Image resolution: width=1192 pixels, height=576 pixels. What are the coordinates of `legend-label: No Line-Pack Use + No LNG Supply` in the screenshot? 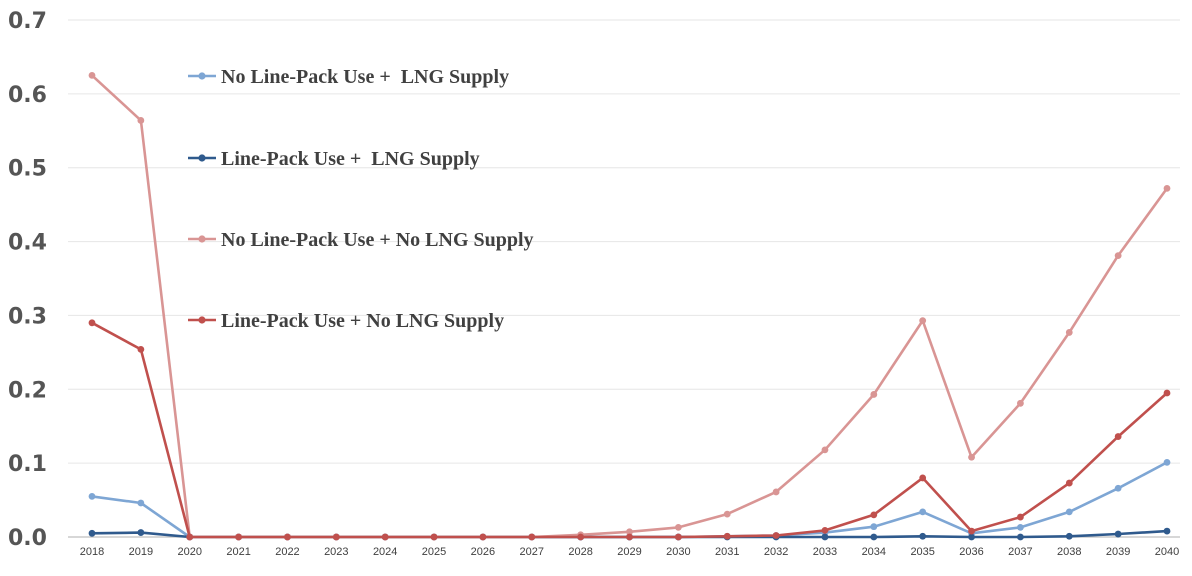 It's located at (377, 240).